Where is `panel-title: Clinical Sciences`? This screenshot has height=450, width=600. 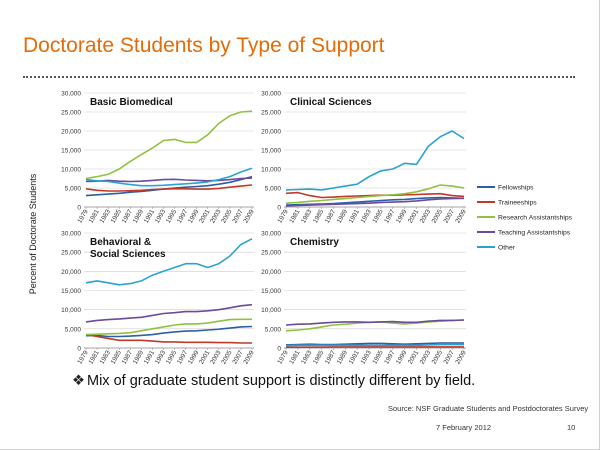 panel-title: Clinical Sciences is located at coordinates (331, 102).